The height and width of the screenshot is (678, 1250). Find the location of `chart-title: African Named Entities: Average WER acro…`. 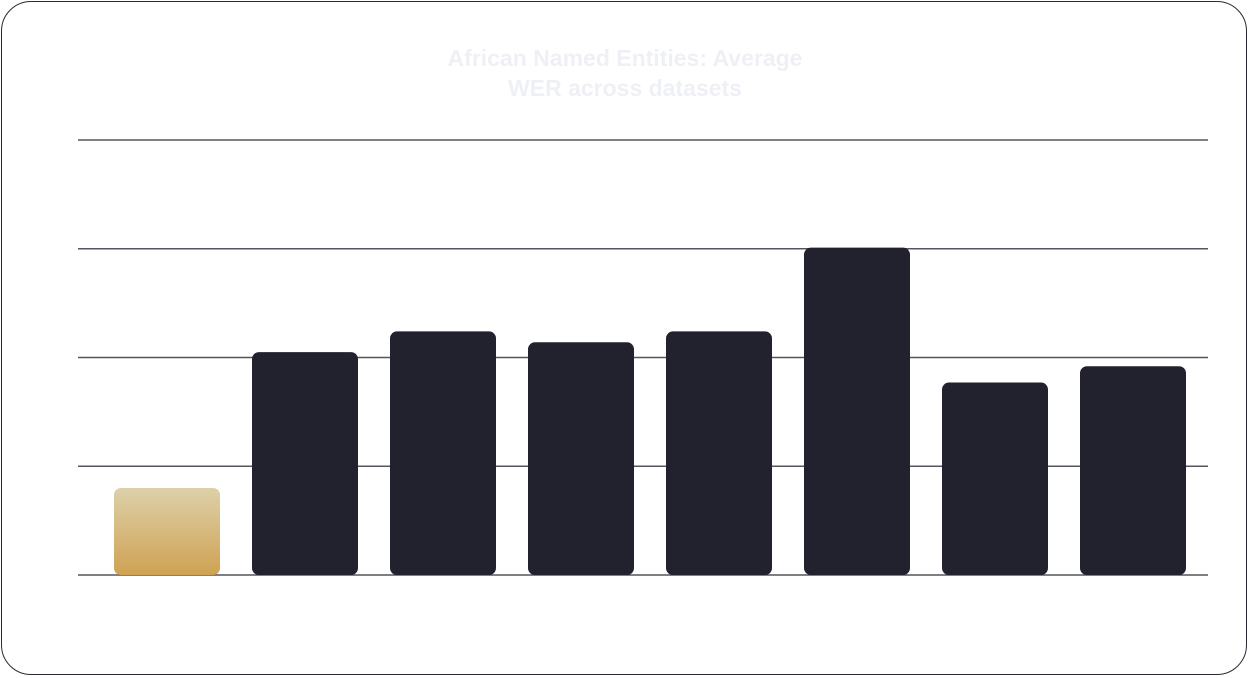

chart-title: African Named Entities: Average WER acro… is located at coordinates (625, 73).